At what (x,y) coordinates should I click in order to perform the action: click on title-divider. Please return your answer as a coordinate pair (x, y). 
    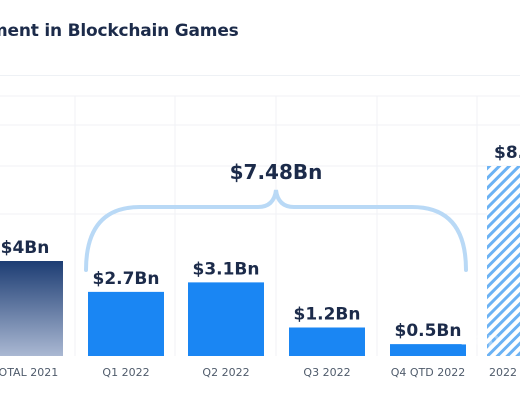
    Looking at the image, I should click on (260, 75).